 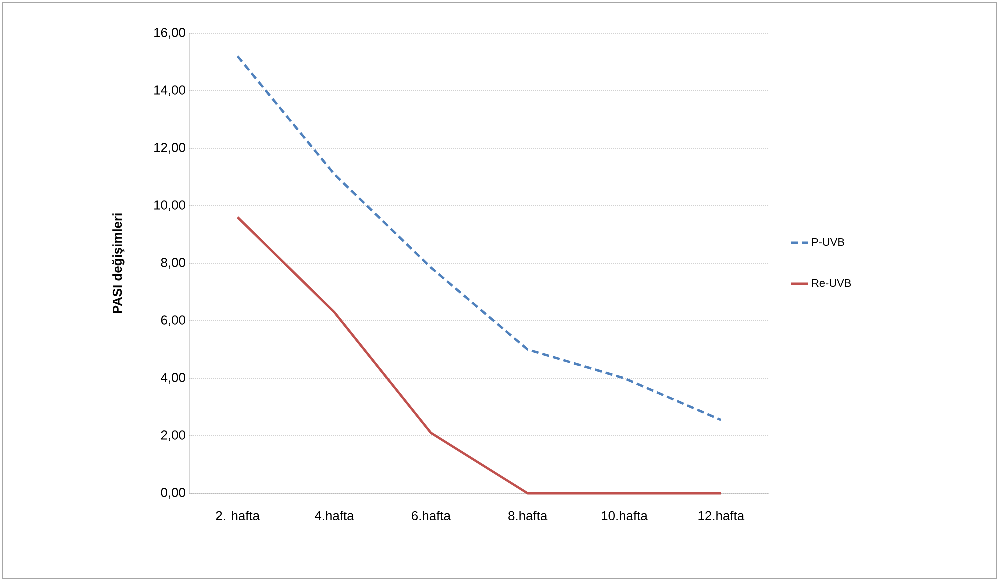 I want to click on y-tick-label: 4,00, so click(x=173, y=378).